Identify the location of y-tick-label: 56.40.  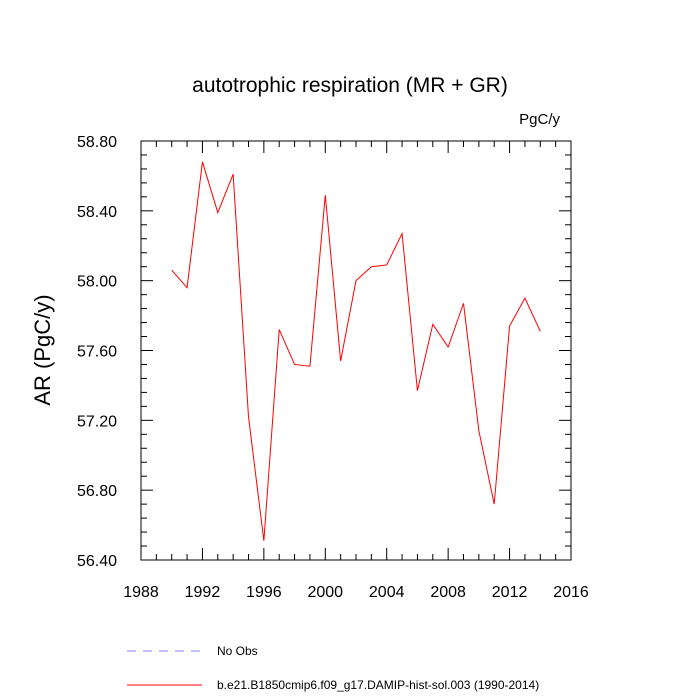
(97, 561).